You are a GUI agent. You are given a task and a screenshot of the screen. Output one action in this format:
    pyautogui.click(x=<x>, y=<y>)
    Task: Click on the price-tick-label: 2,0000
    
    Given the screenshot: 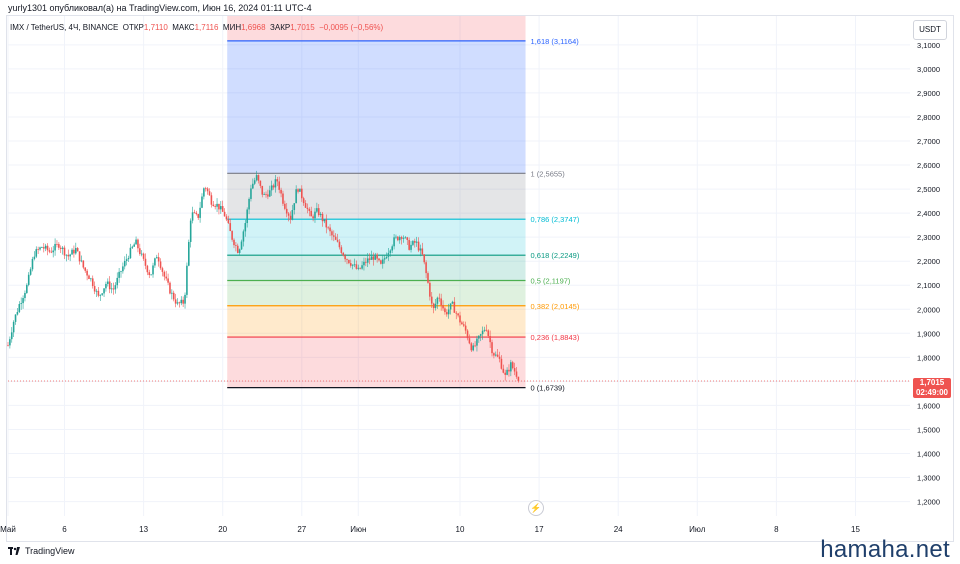 What is the action you would take?
    pyautogui.click(x=928, y=309)
    